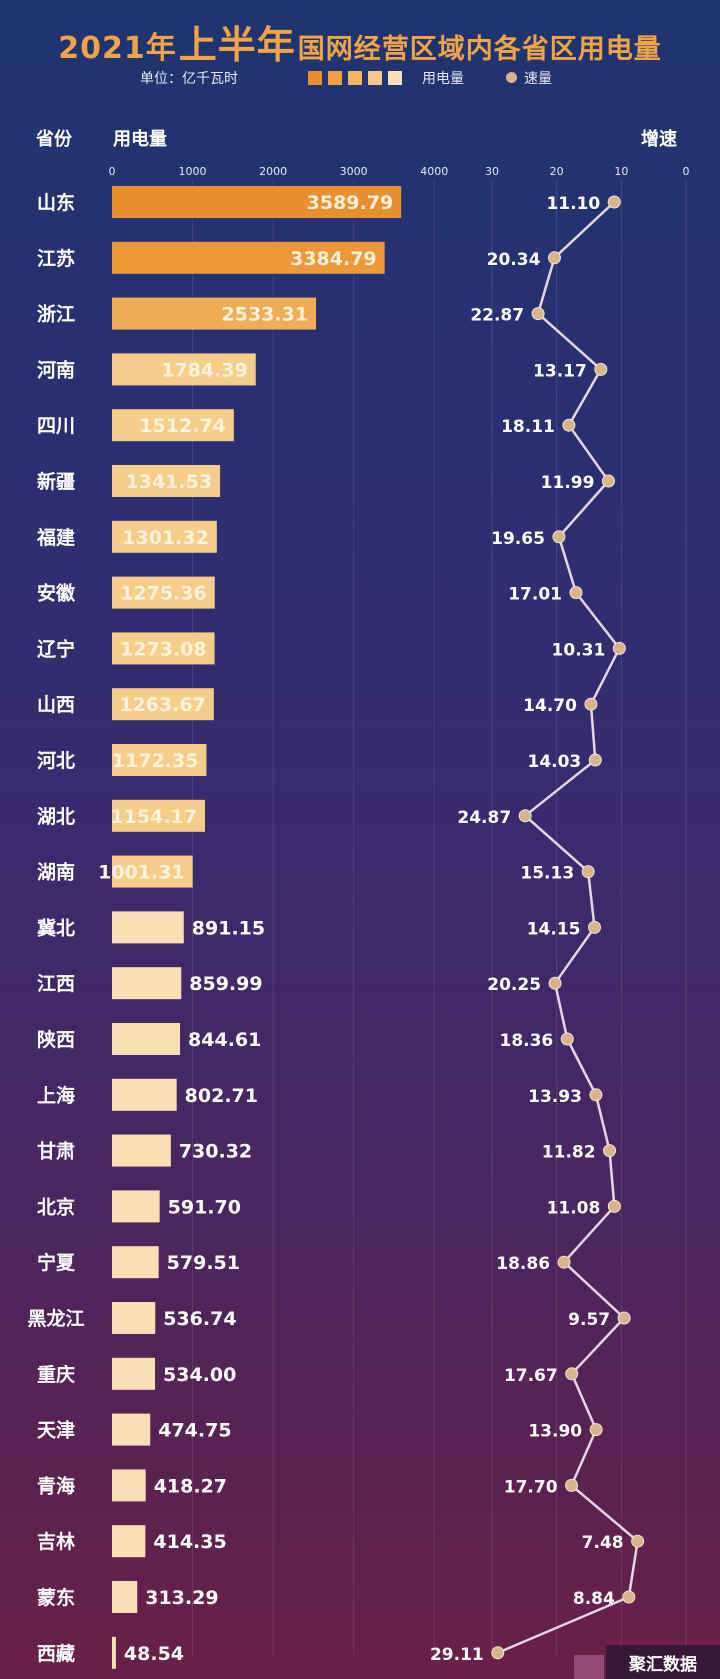 The image size is (720, 1679). What do you see at coordinates (547, 874) in the screenshot?
I see `growth-value-label: 15.13` at bounding box center [547, 874].